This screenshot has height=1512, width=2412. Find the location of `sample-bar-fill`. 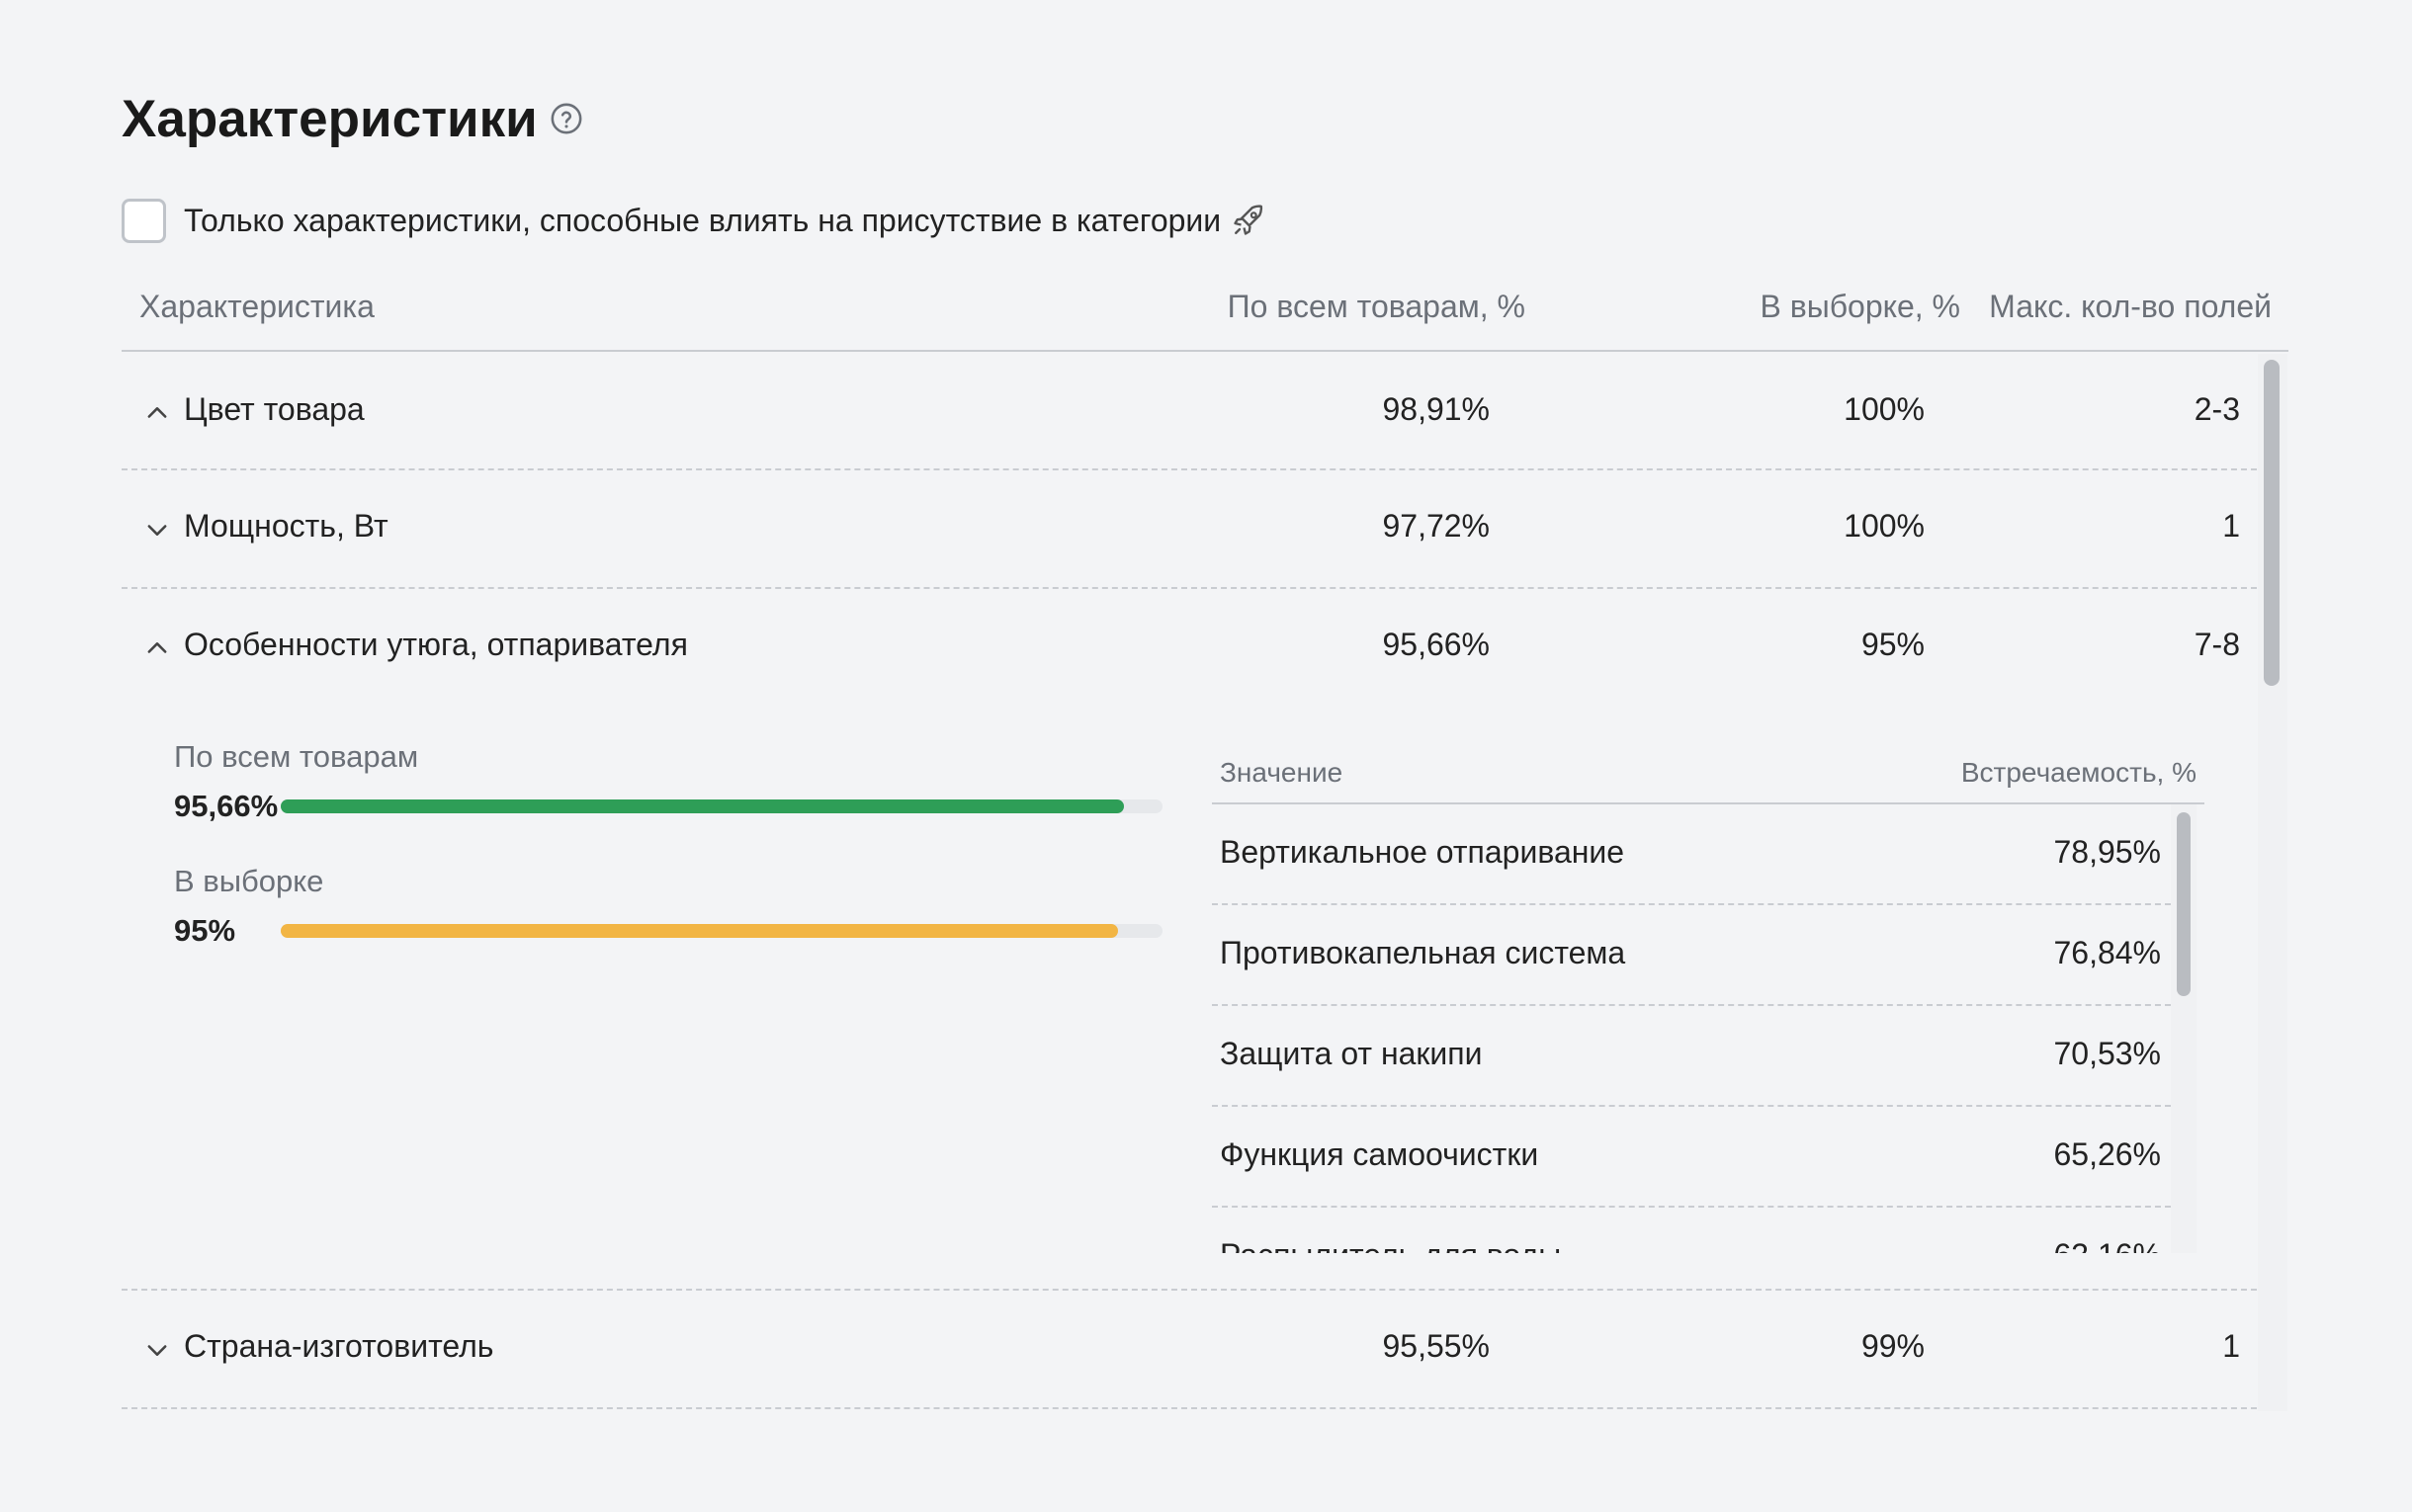

sample-bar-fill is located at coordinates (699, 931).